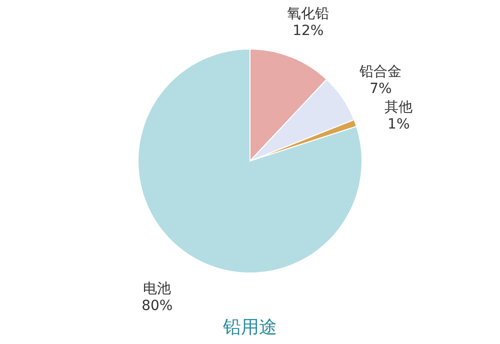  Describe the element at coordinates (381, 89) in the screenshot. I see `data-label: 7%` at that location.